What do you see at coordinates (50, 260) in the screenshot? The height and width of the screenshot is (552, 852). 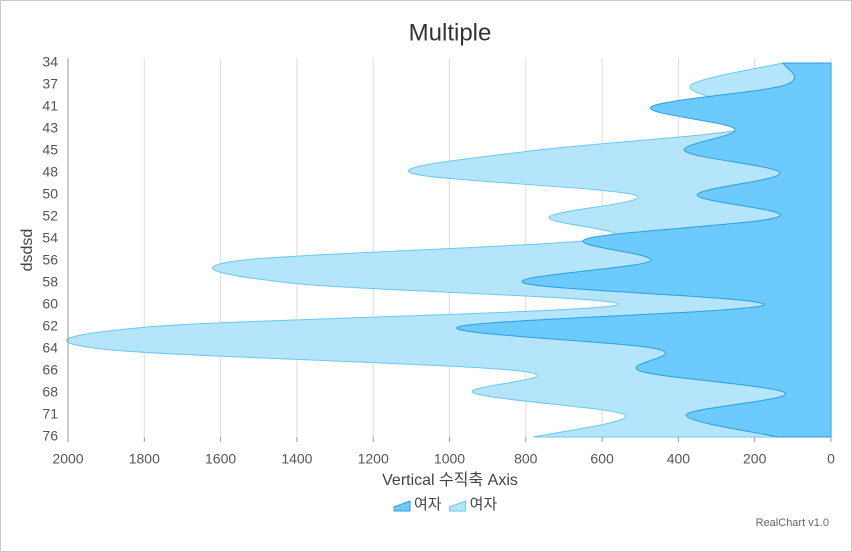 I see `y-tick-label: 56` at bounding box center [50, 260].